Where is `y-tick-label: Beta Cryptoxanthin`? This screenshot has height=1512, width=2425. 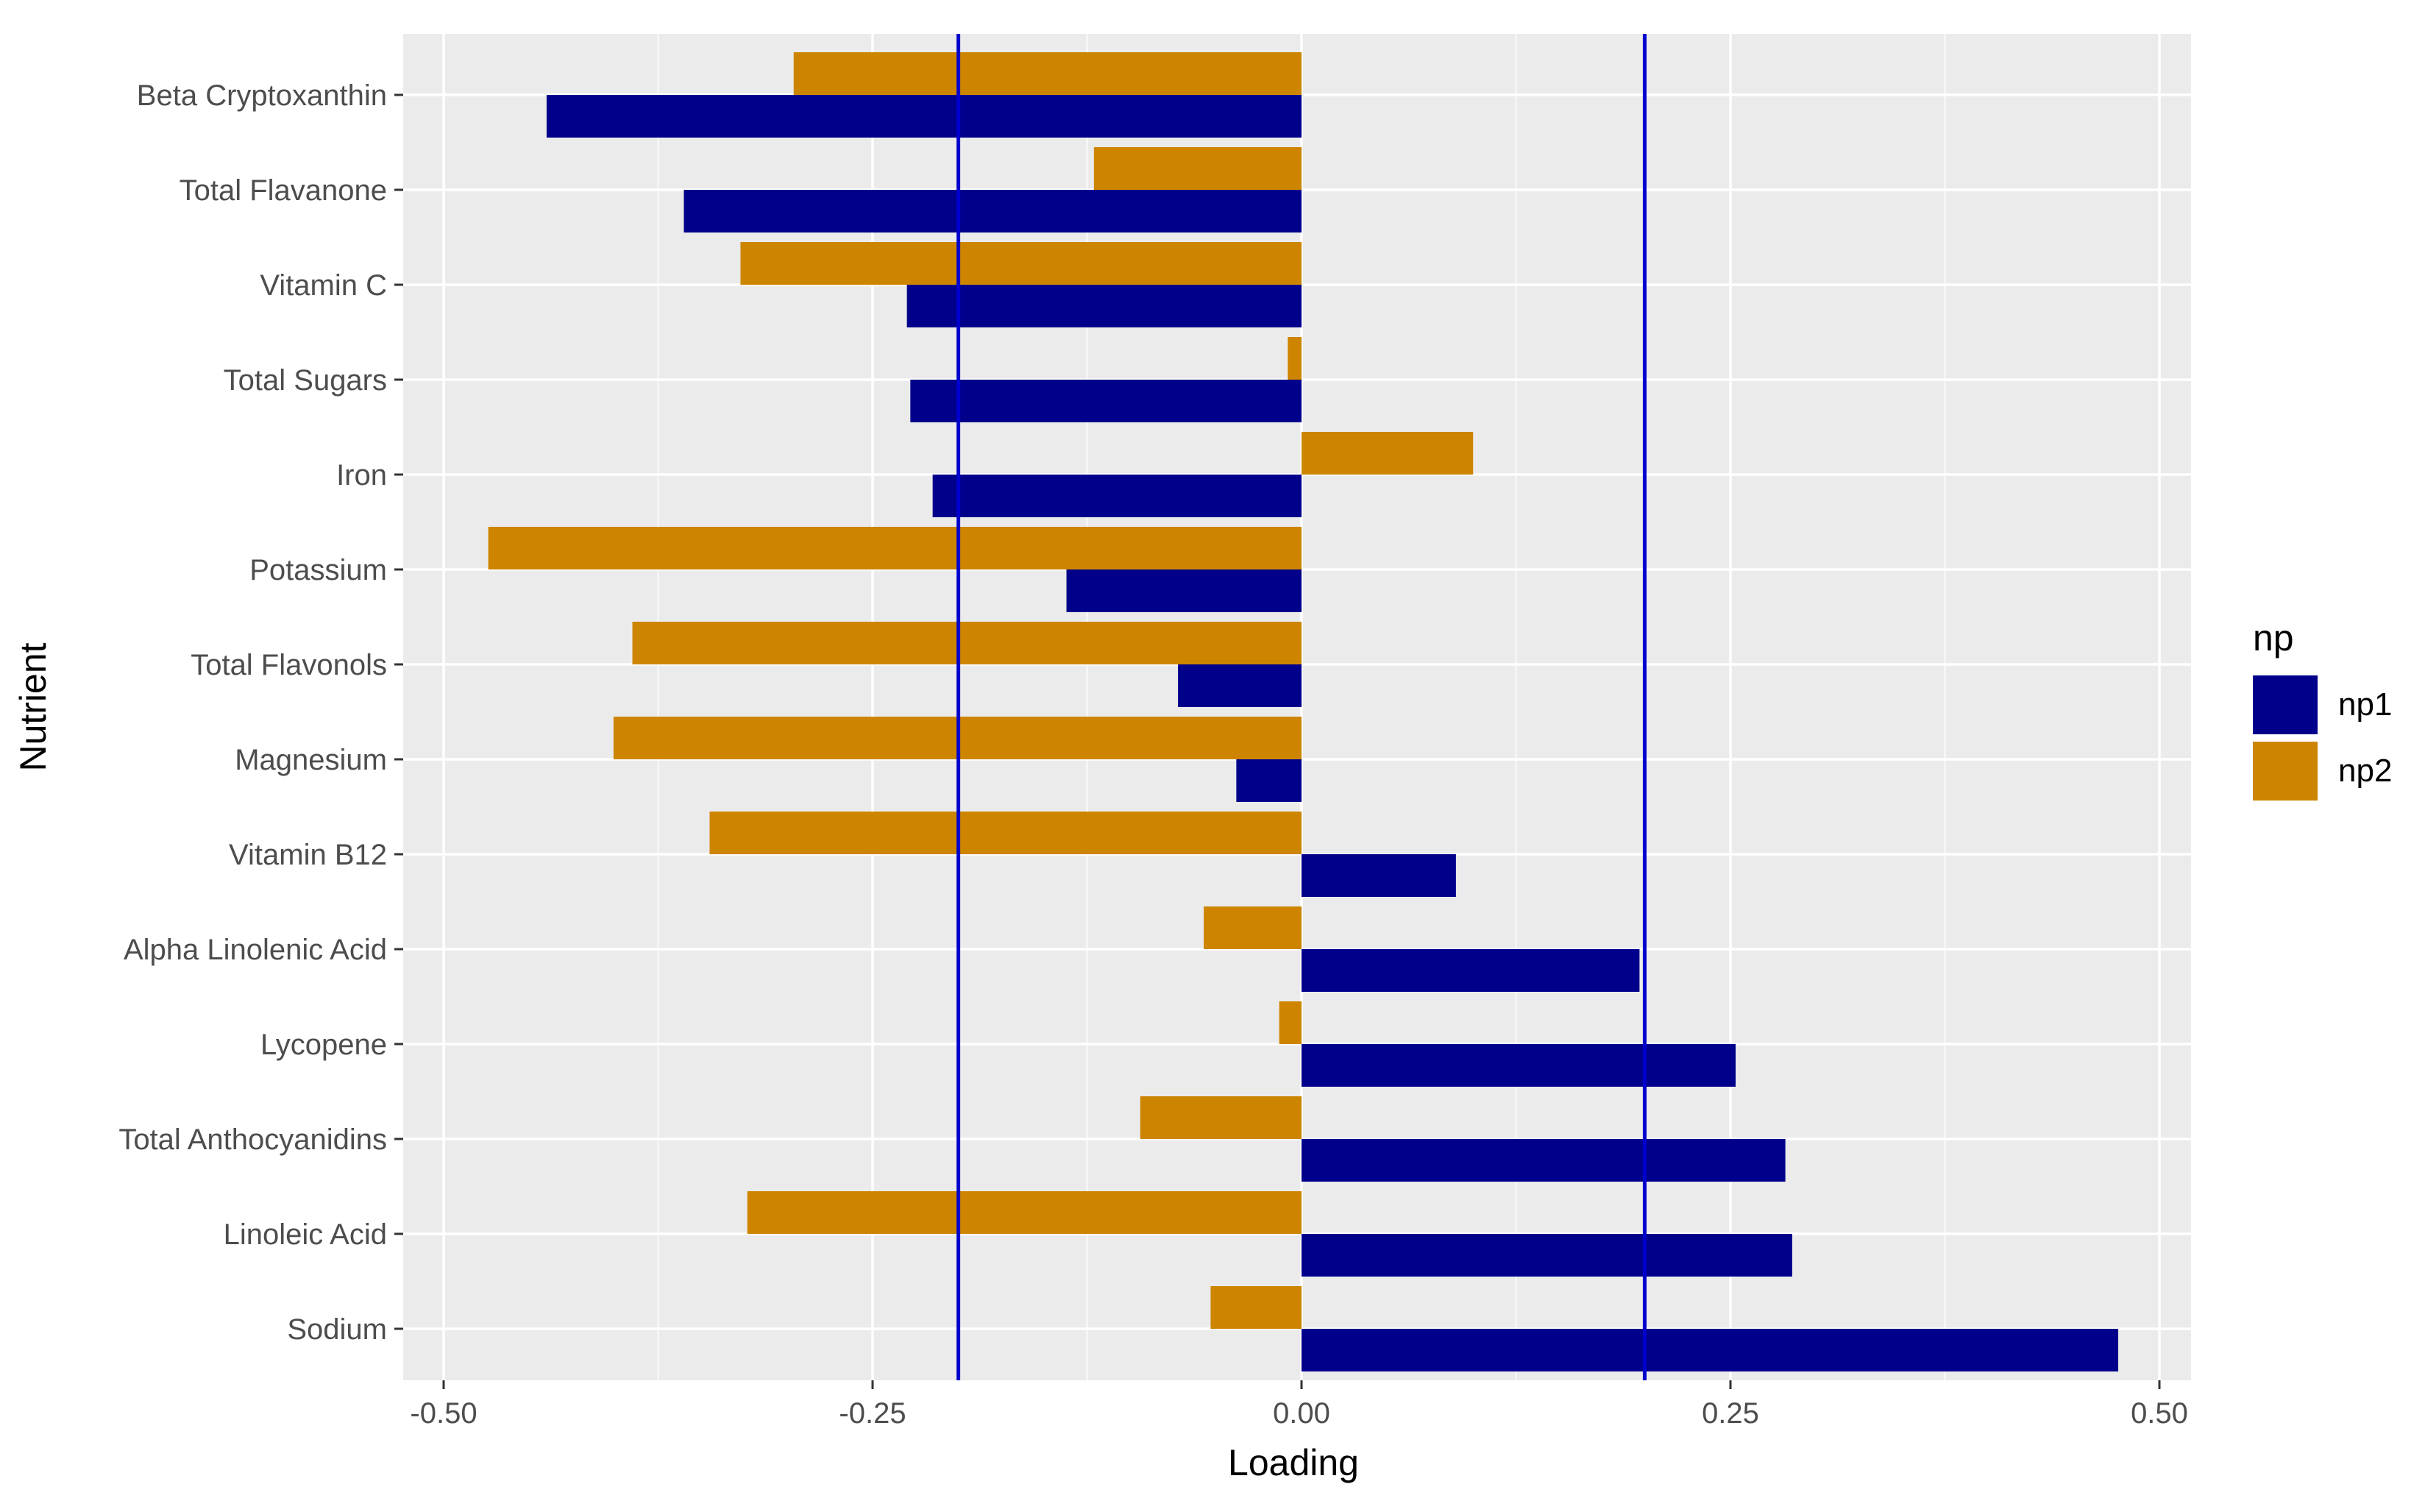 y-tick-label: Beta Cryptoxanthin is located at coordinates (262, 95).